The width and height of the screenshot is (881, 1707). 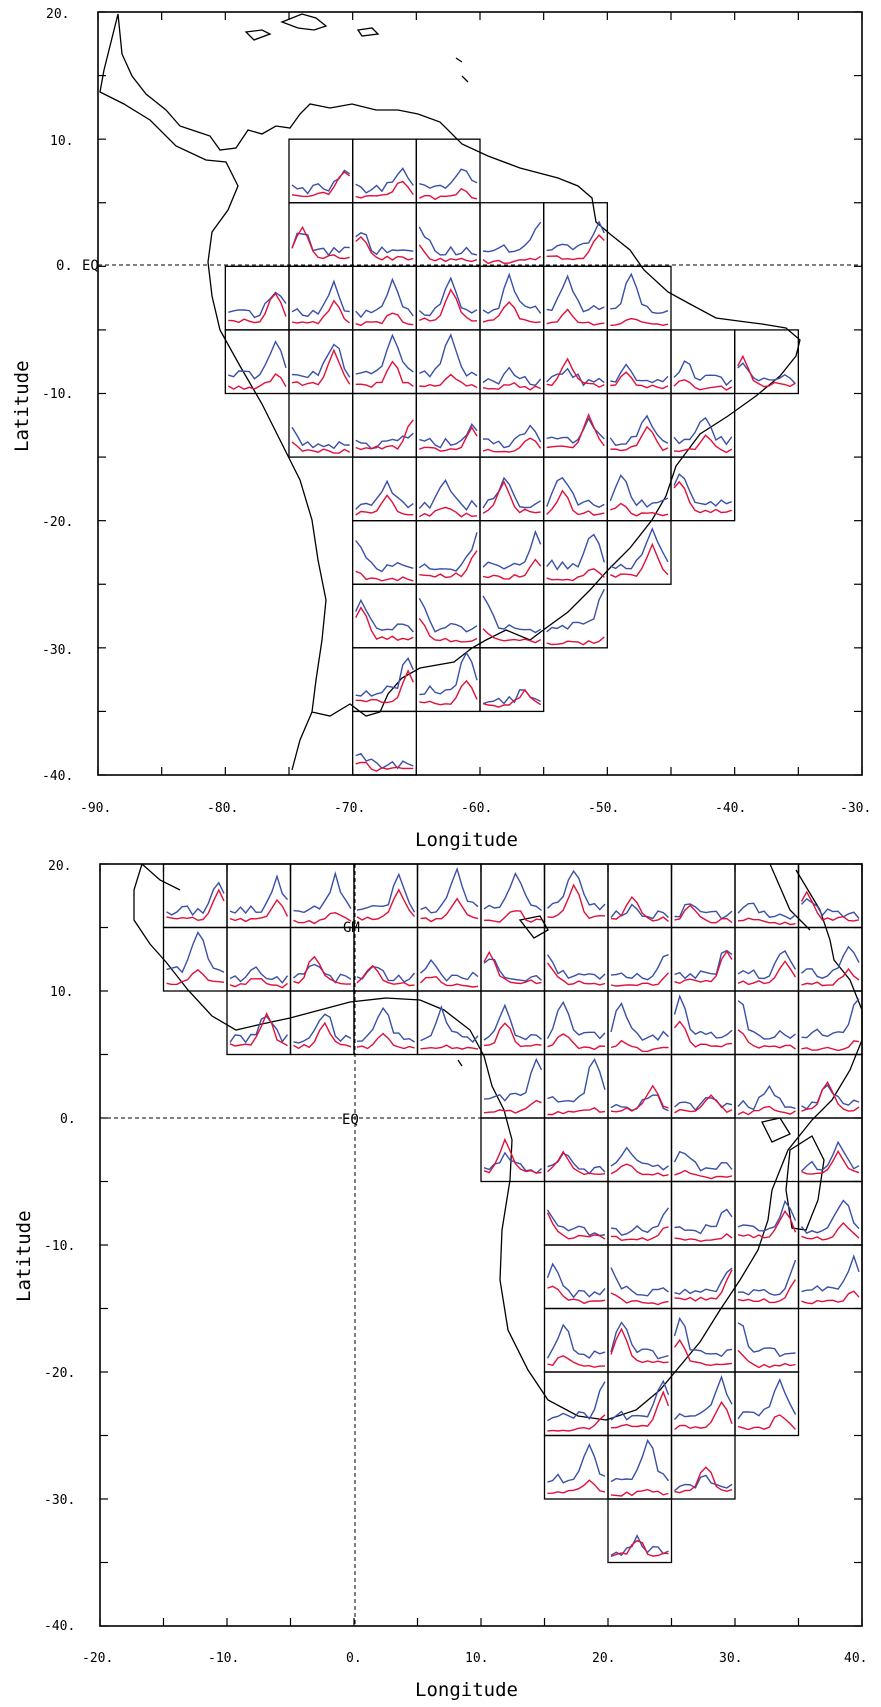 What do you see at coordinates (354, 1658) in the screenshot?
I see `af-x-tick-0: 0.` at bounding box center [354, 1658].